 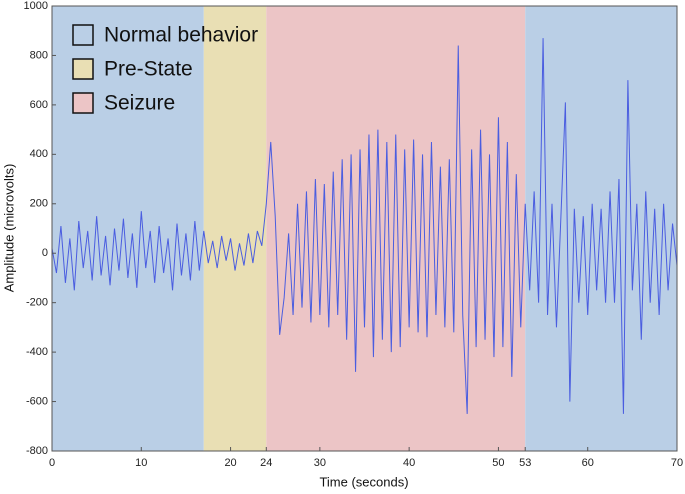 I want to click on x-tick-label: 0, so click(x=52, y=463).